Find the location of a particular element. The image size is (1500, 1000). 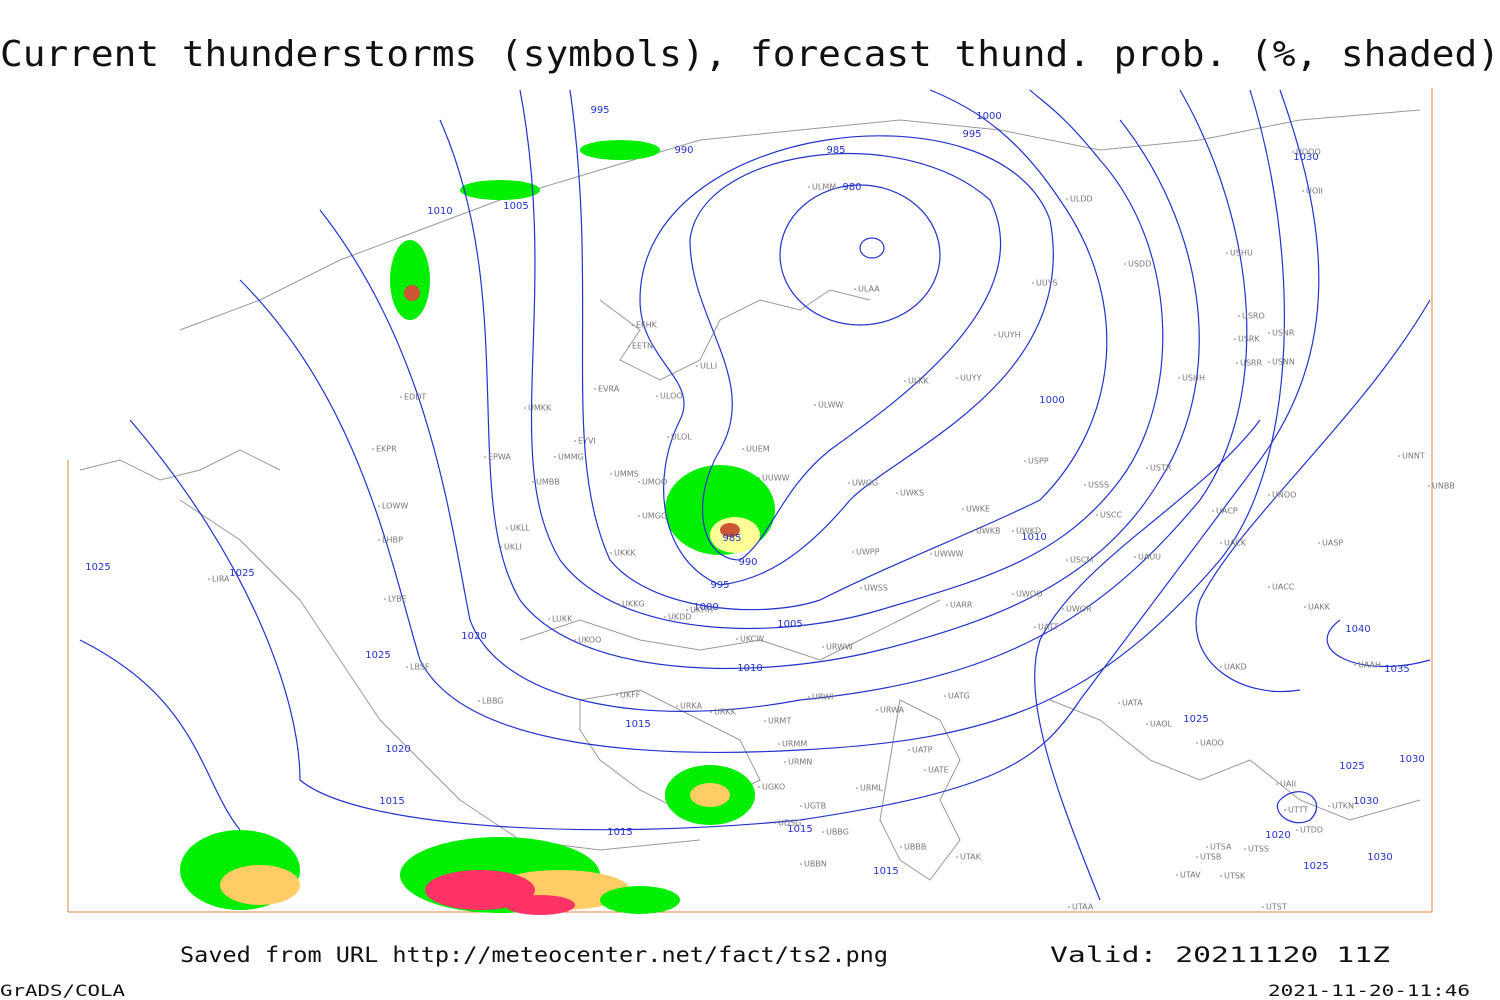

station-label: UUEM is located at coordinates (758, 449).